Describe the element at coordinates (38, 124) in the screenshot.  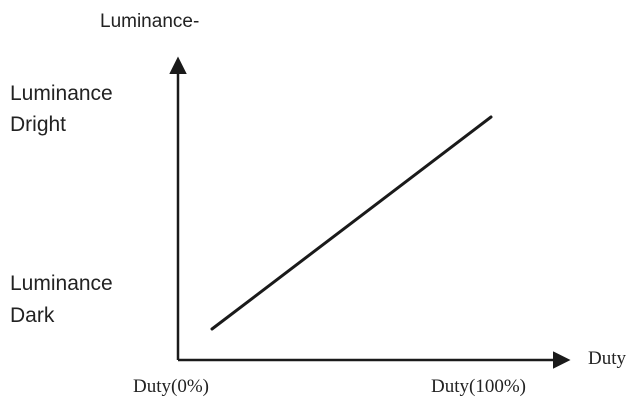
I see `y-tick-label-top-line-2: Dright` at that location.